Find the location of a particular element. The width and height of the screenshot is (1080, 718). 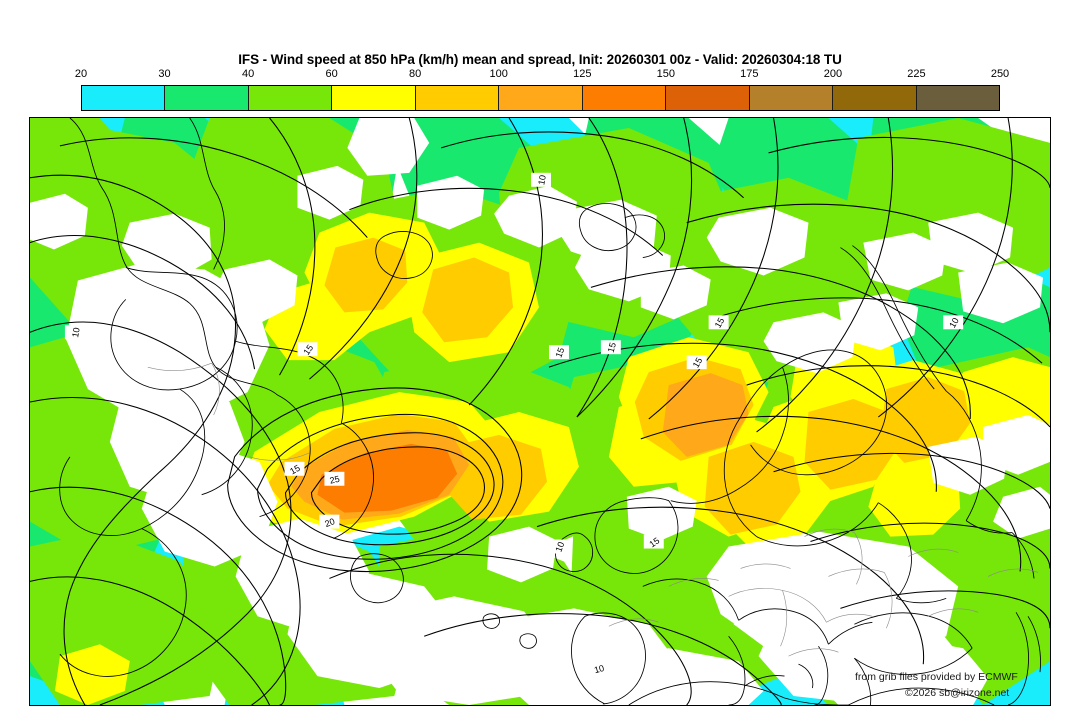

colorbar-tick-175: 175 is located at coordinates (749, 74).